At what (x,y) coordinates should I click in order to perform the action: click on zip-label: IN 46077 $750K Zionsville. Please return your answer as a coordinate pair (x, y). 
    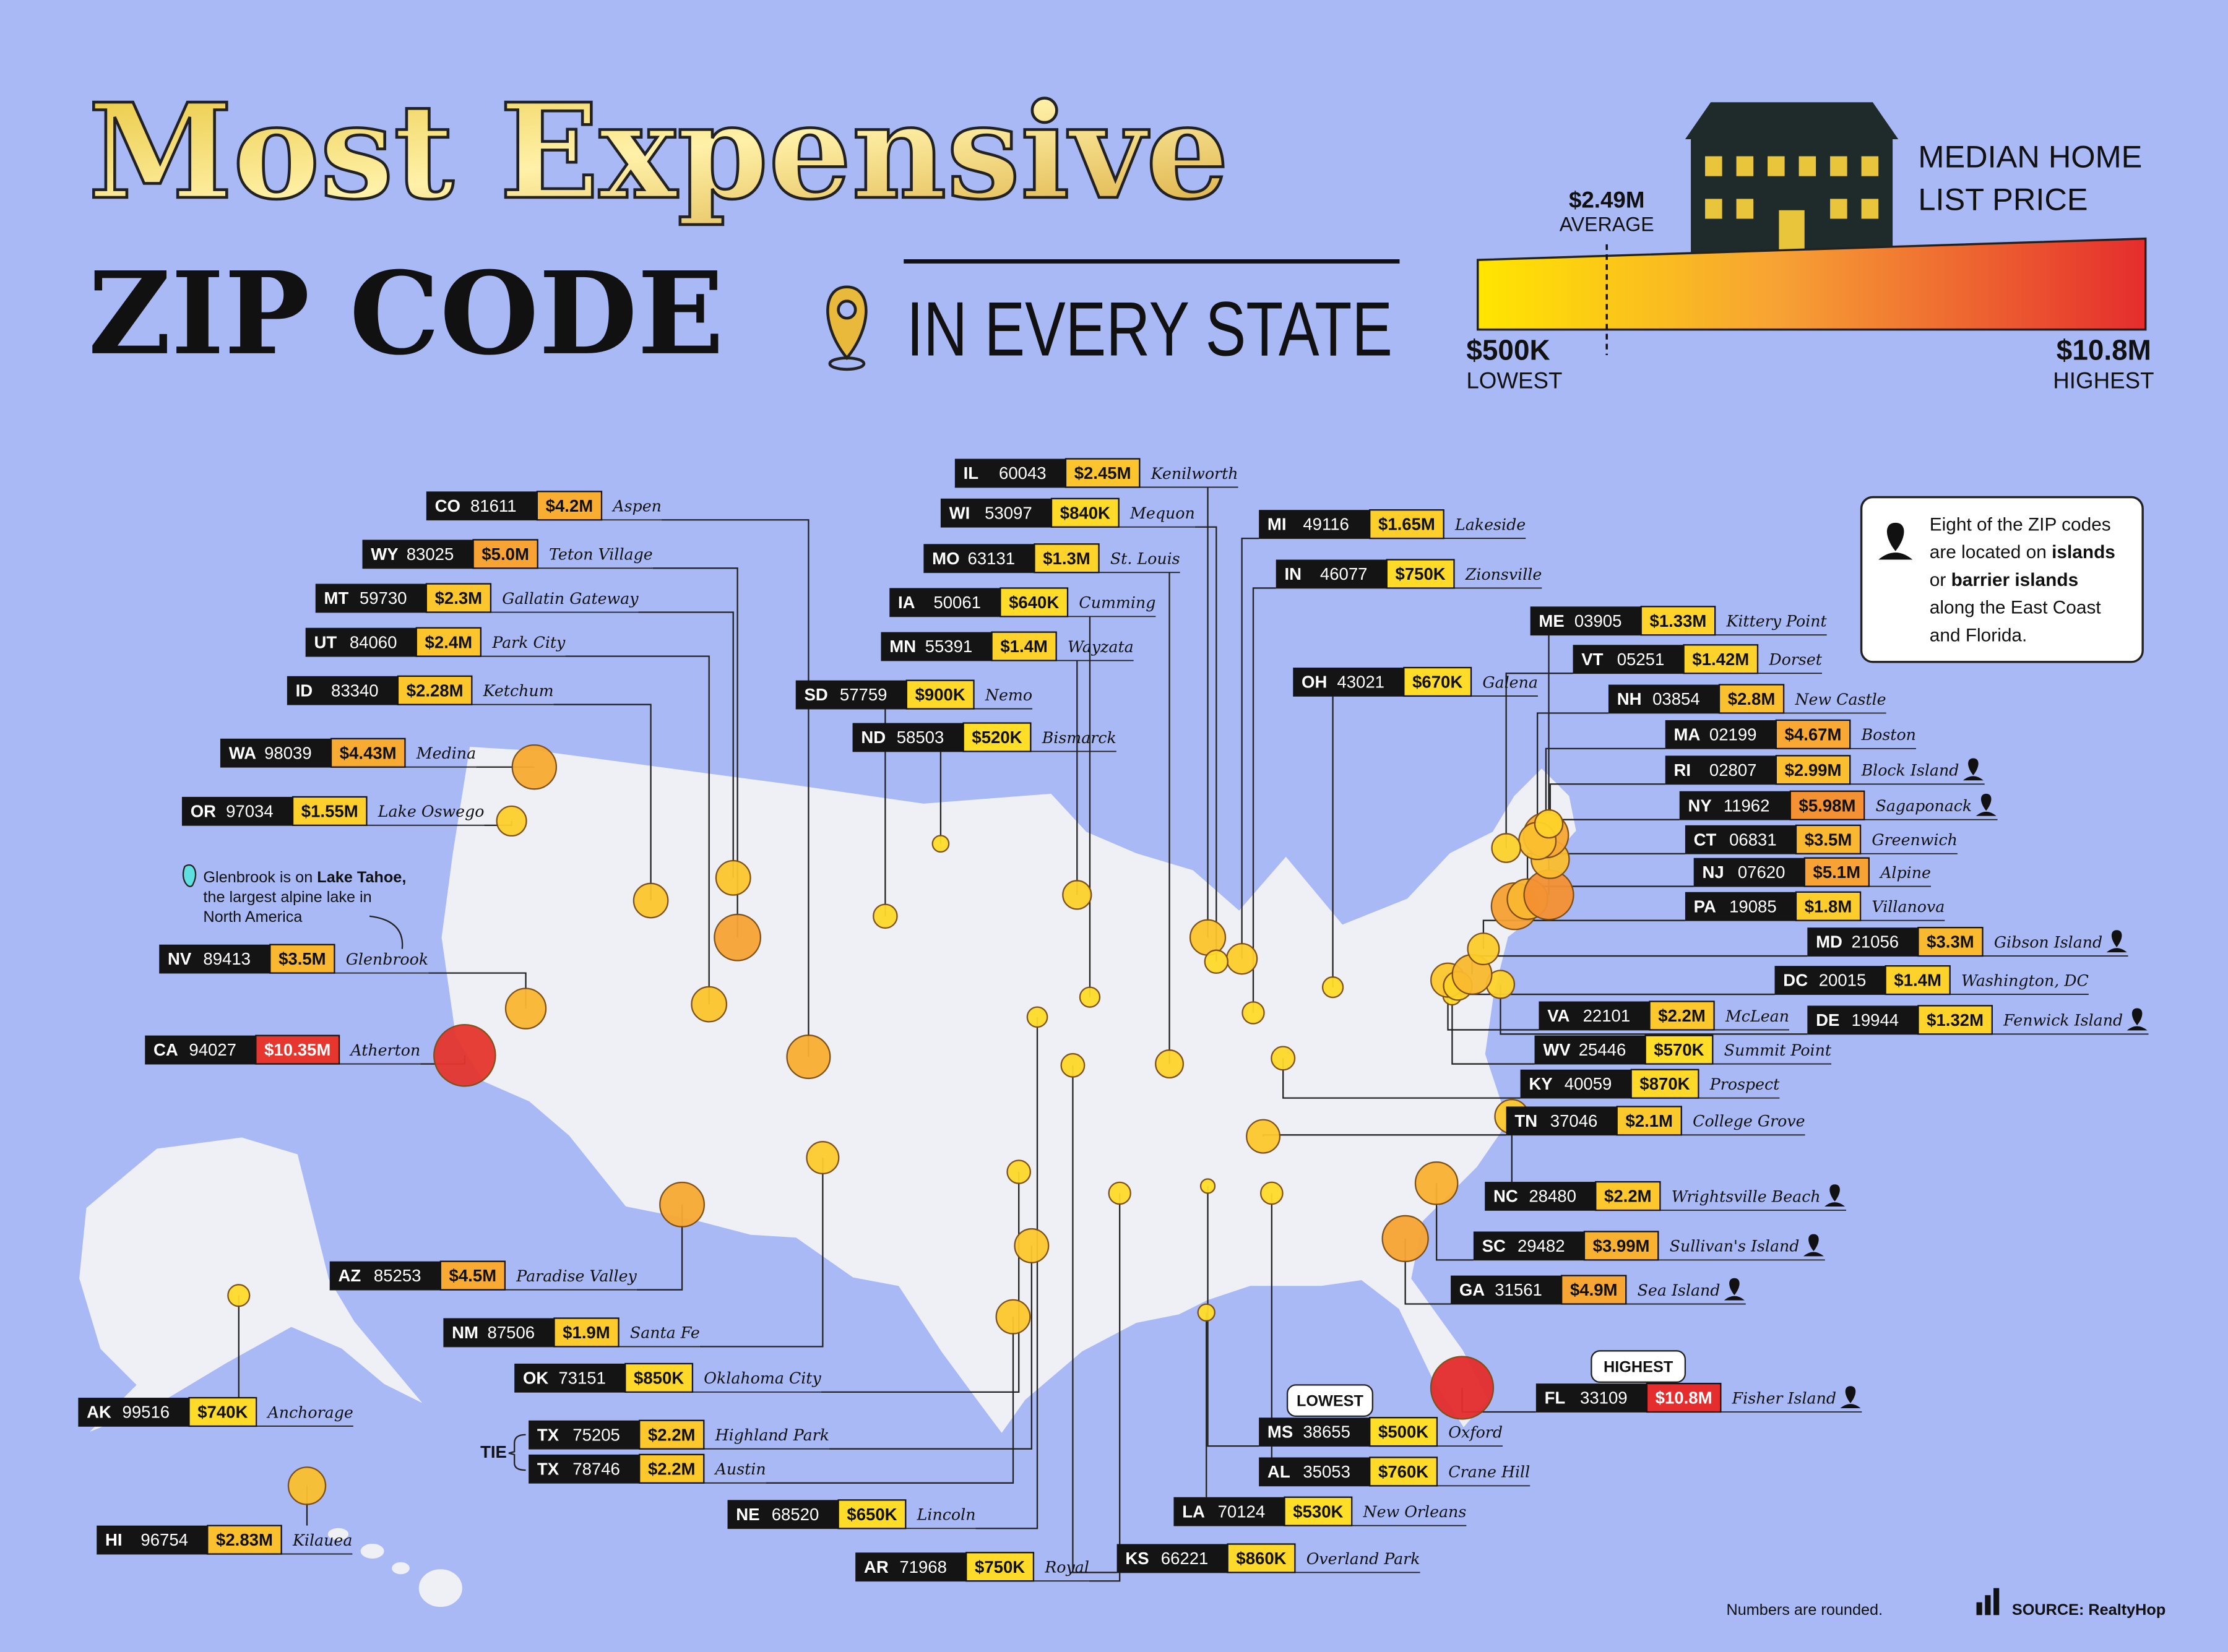
    Looking at the image, I should click on (1409, 574).